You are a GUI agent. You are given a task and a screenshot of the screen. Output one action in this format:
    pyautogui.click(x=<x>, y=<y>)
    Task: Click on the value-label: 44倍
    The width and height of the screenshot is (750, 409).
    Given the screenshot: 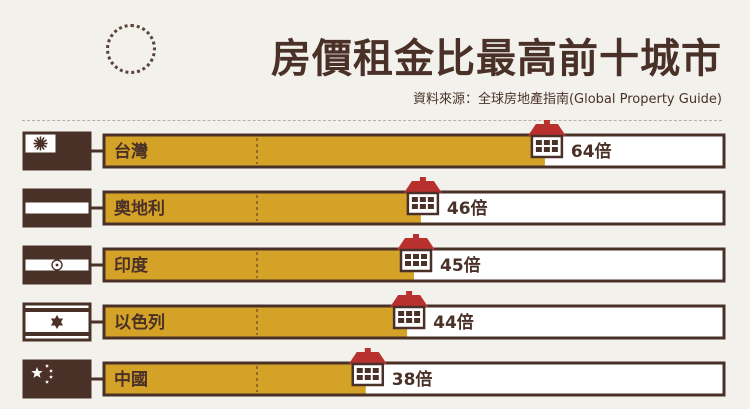 What is the action you would take?
    pyautogui.click(x=453, y=322)
    